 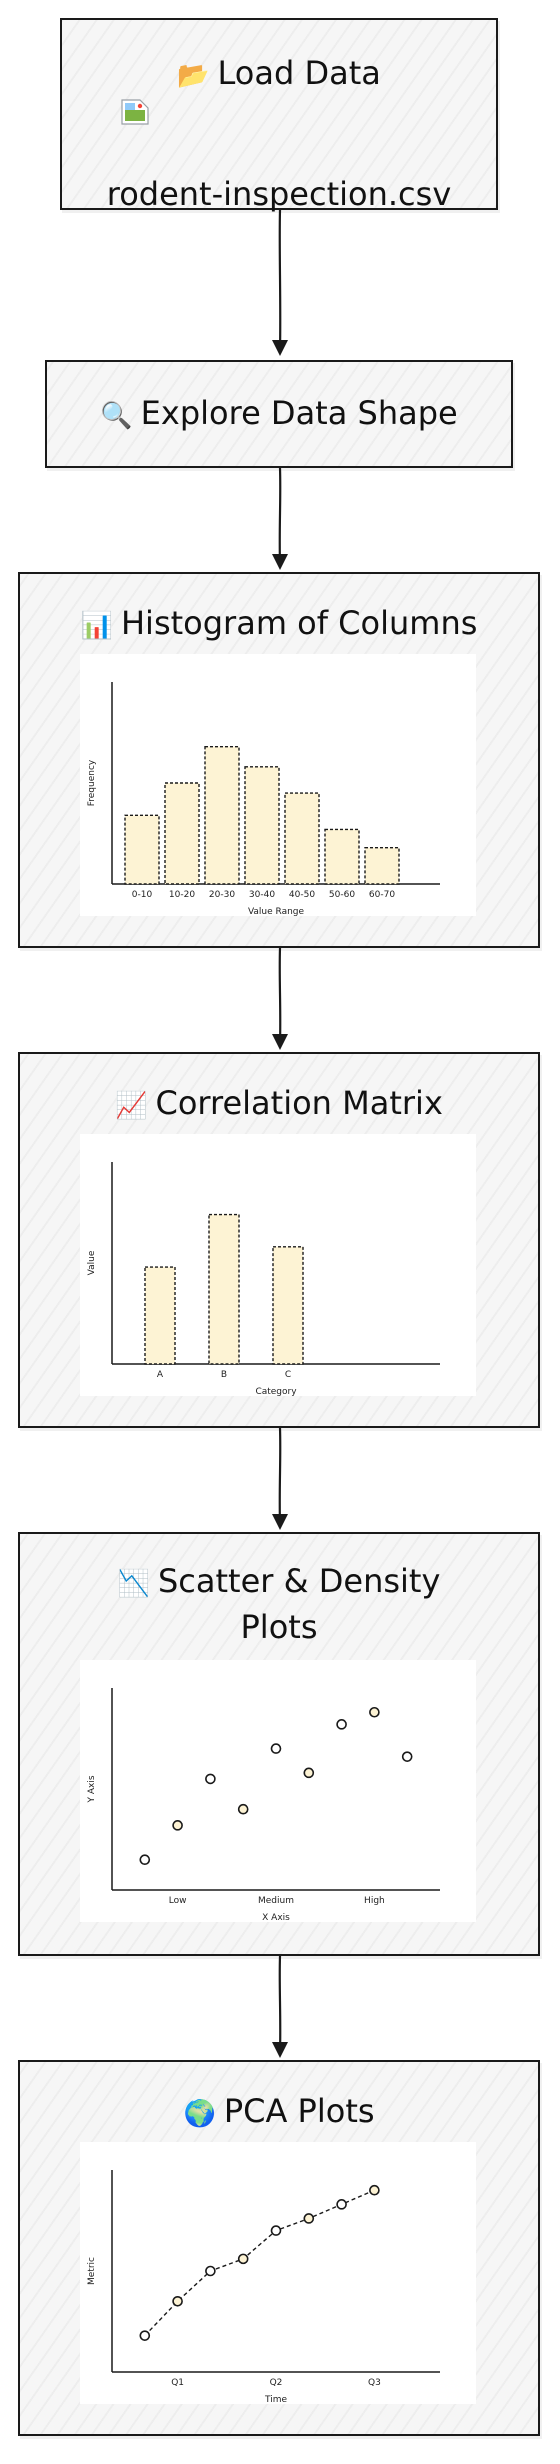 What do you see at coordinates (133, 1584) in the screenshot?
I see `trend-down-icon: 📉` at bounding box center [133, 1584].